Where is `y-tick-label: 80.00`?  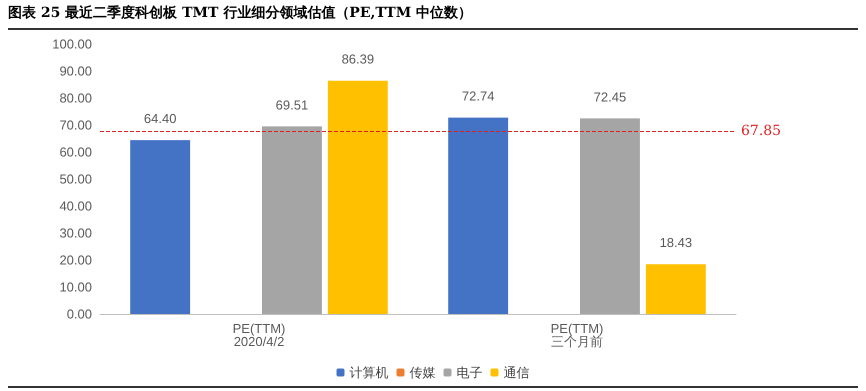 y-tick-label: 80.00 is located at coordinates (75, 98).